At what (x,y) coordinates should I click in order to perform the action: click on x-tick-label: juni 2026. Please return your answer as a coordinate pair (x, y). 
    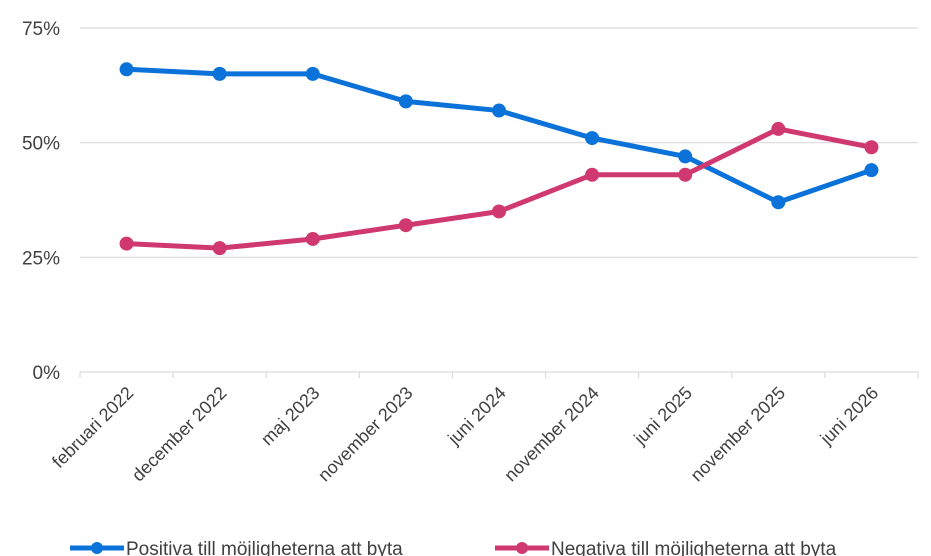
    Looking at the image, I should click on (849, 416).